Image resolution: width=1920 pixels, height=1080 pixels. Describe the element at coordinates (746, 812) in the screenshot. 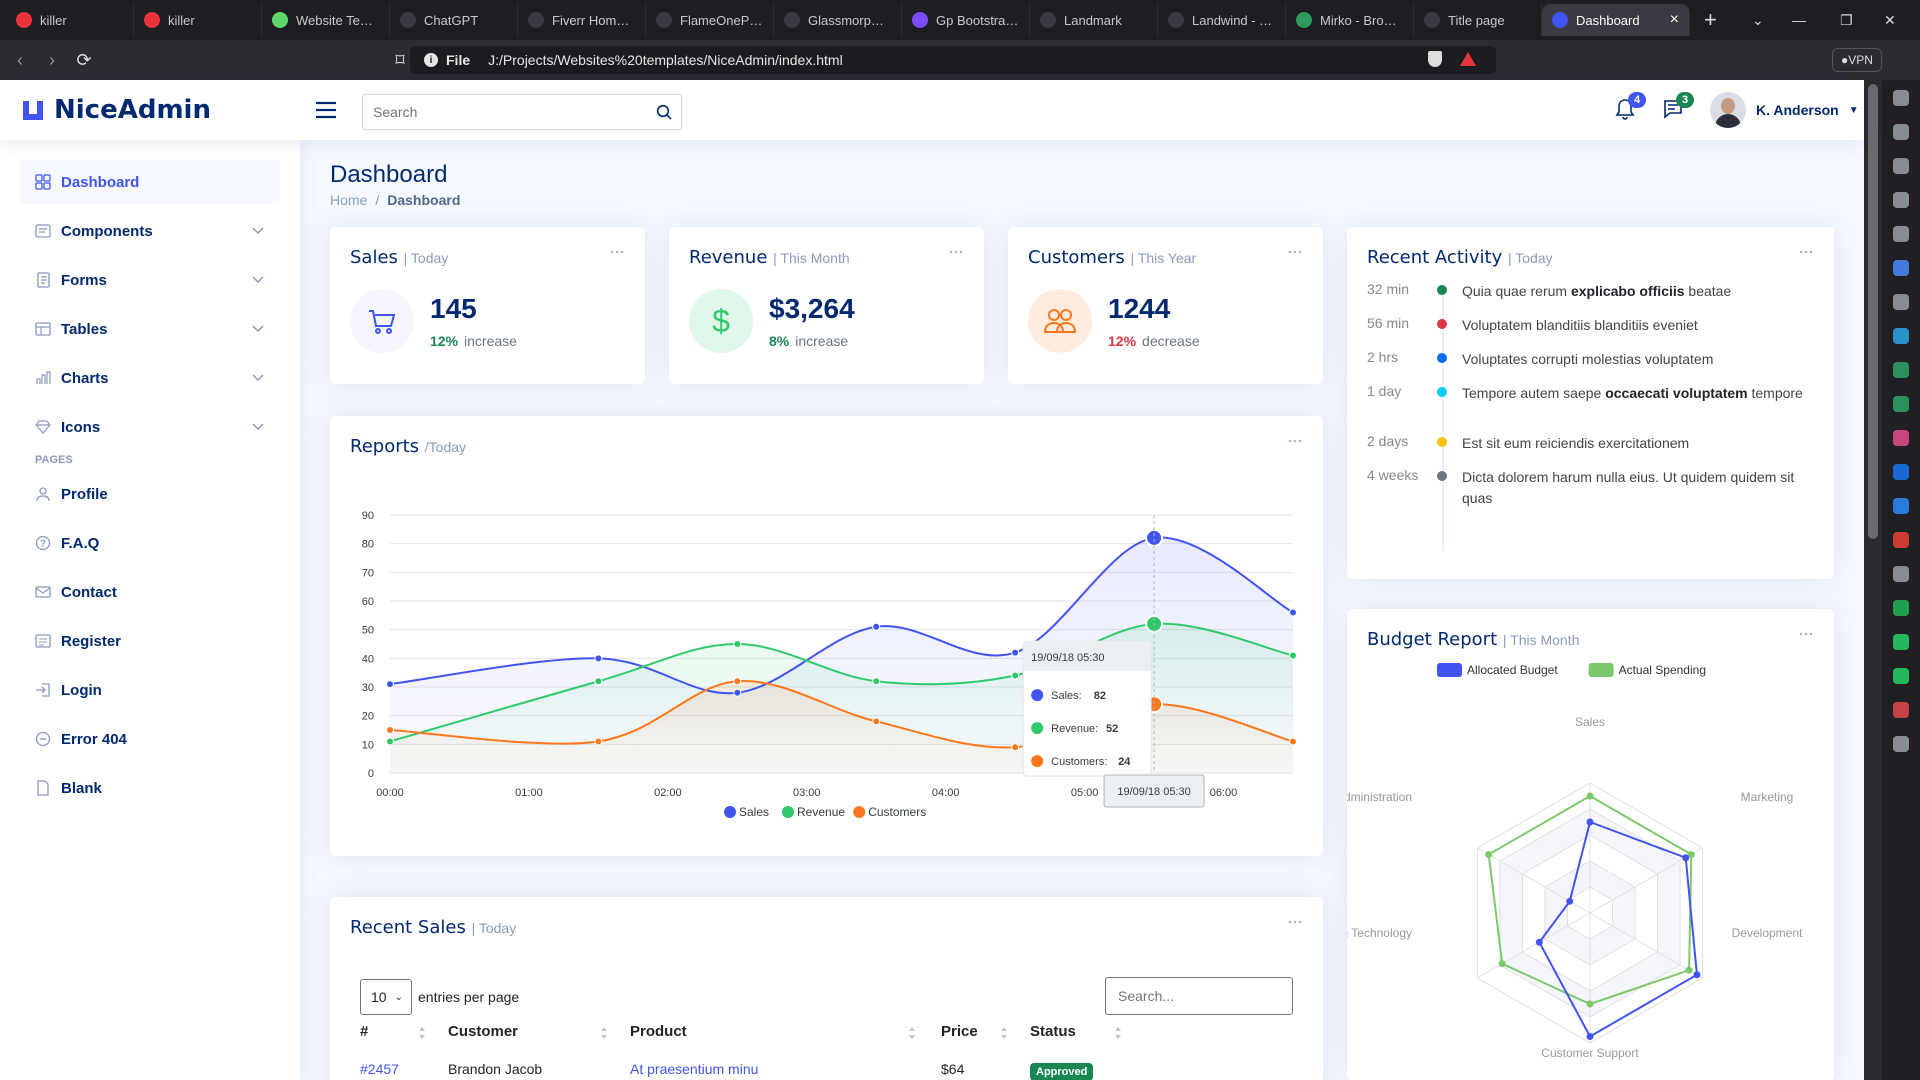

I see `legend-item-sales: Sales` at that location.